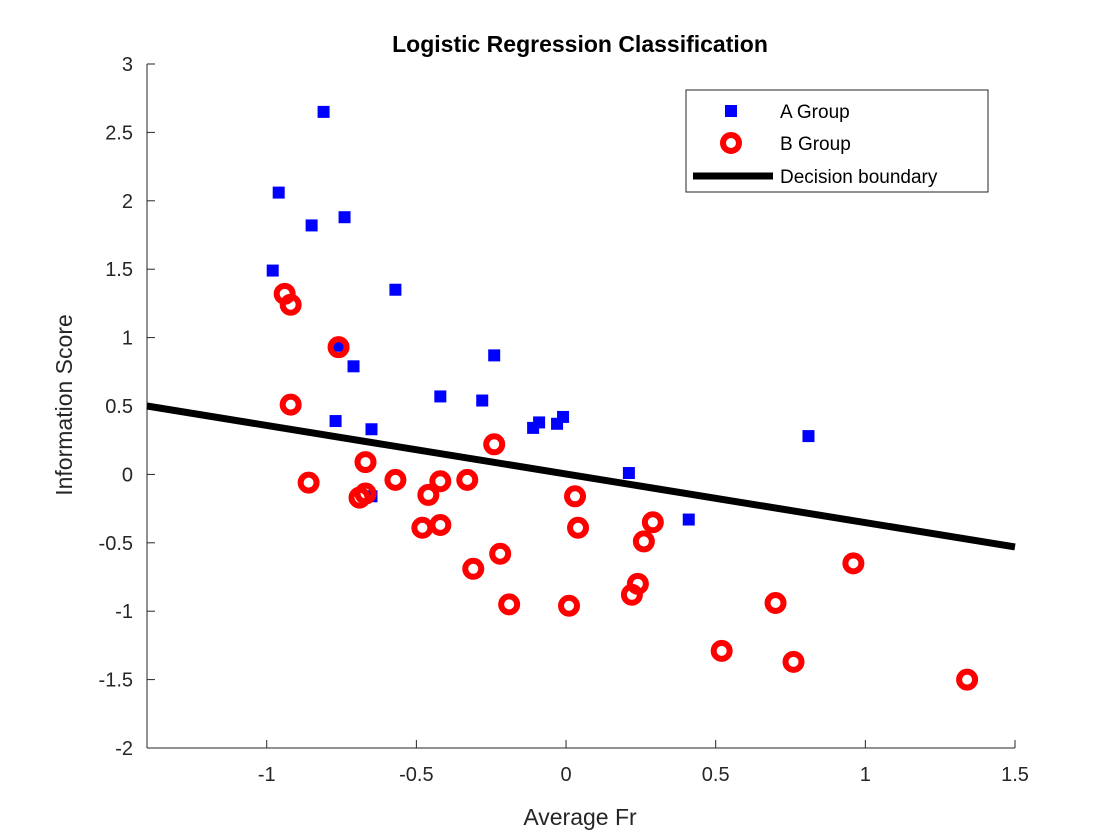 The height and width of the screenshot is (840, 1120). I want to click on x-tick-label: 0, so click(565, 775).